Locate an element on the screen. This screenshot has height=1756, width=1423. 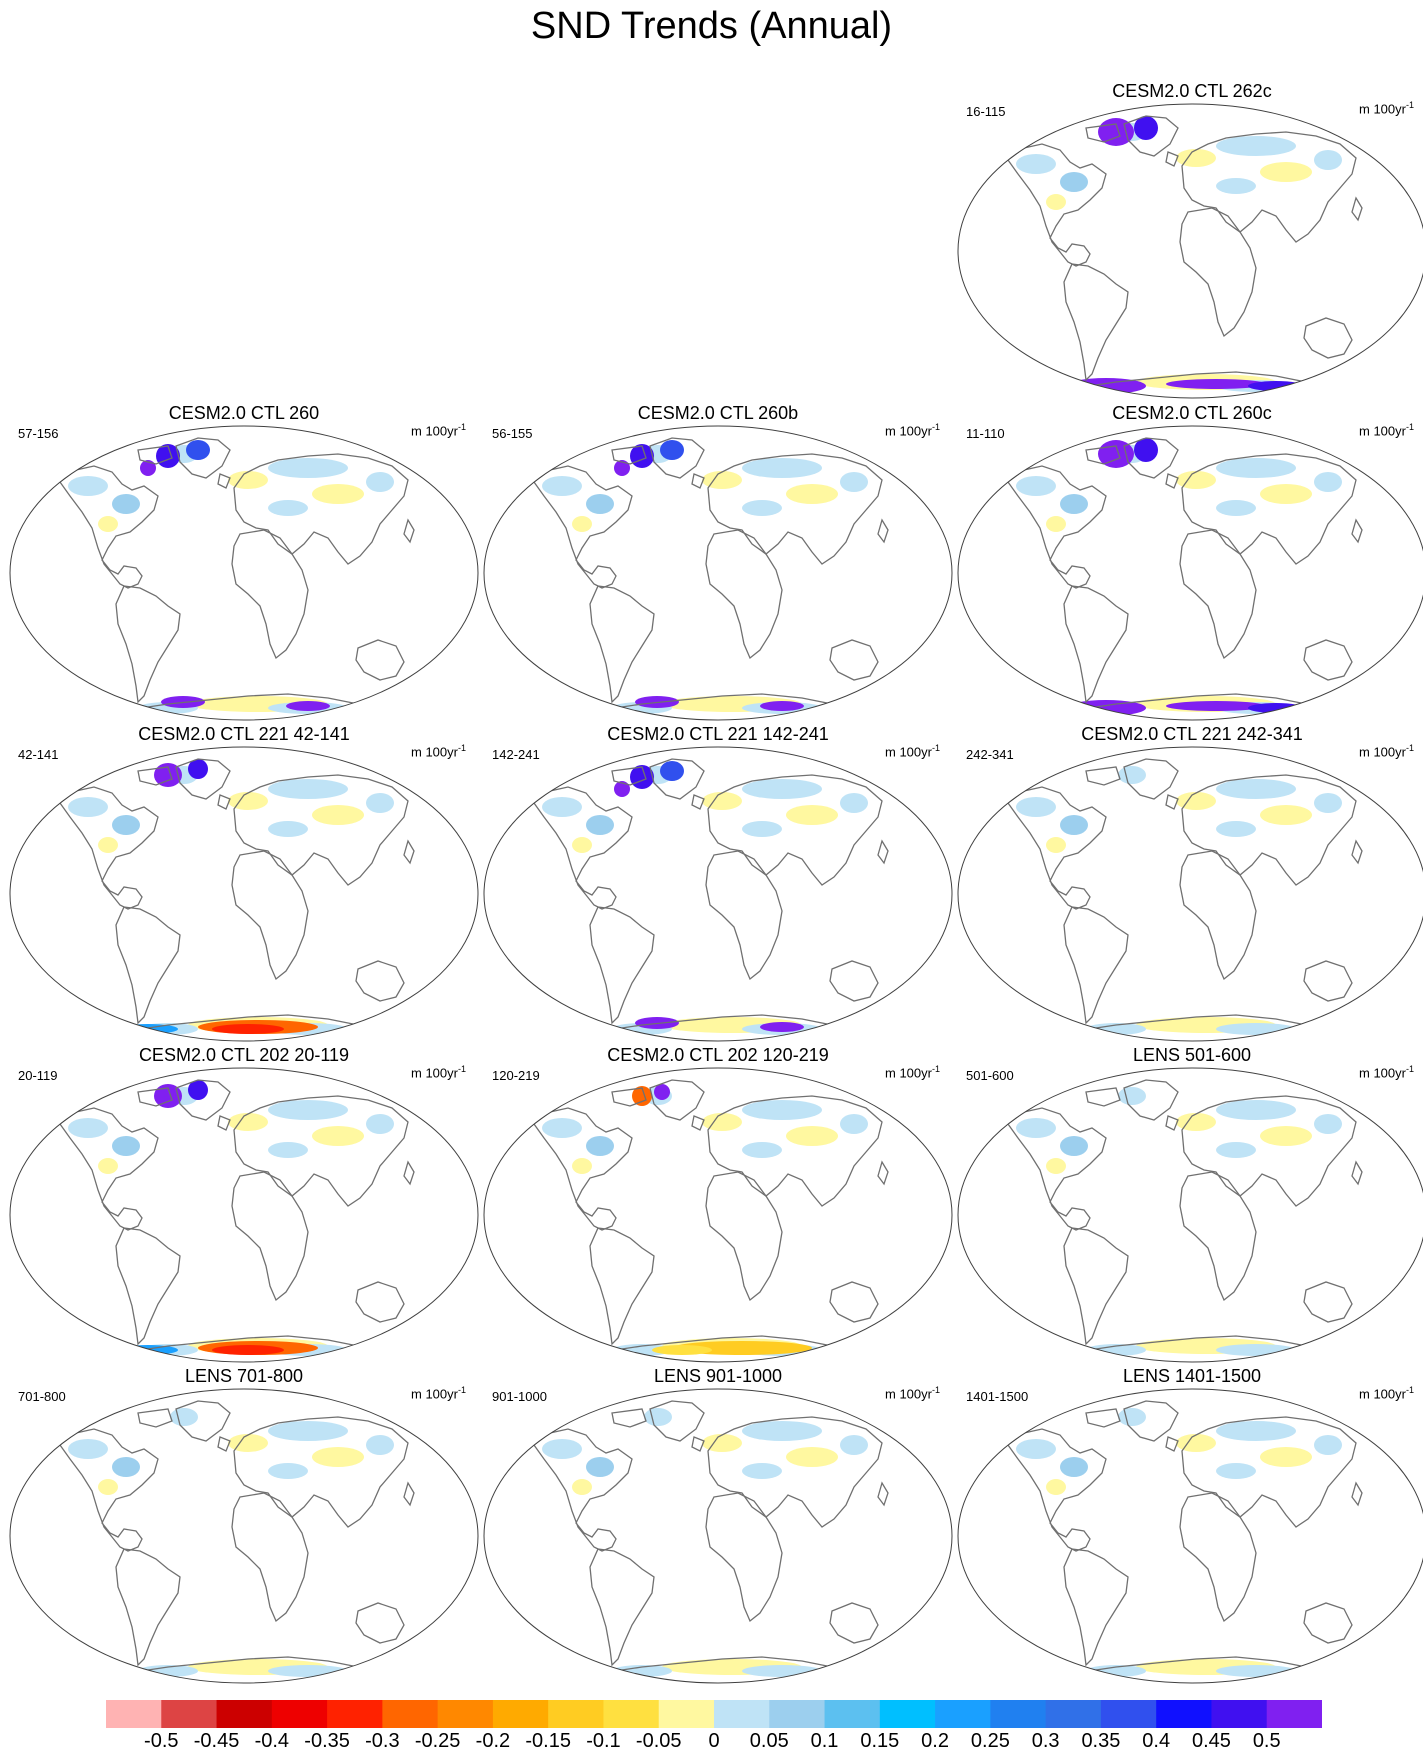
panel-title: CESM2.0 CTL 260 is located at coordinates (244, 413).